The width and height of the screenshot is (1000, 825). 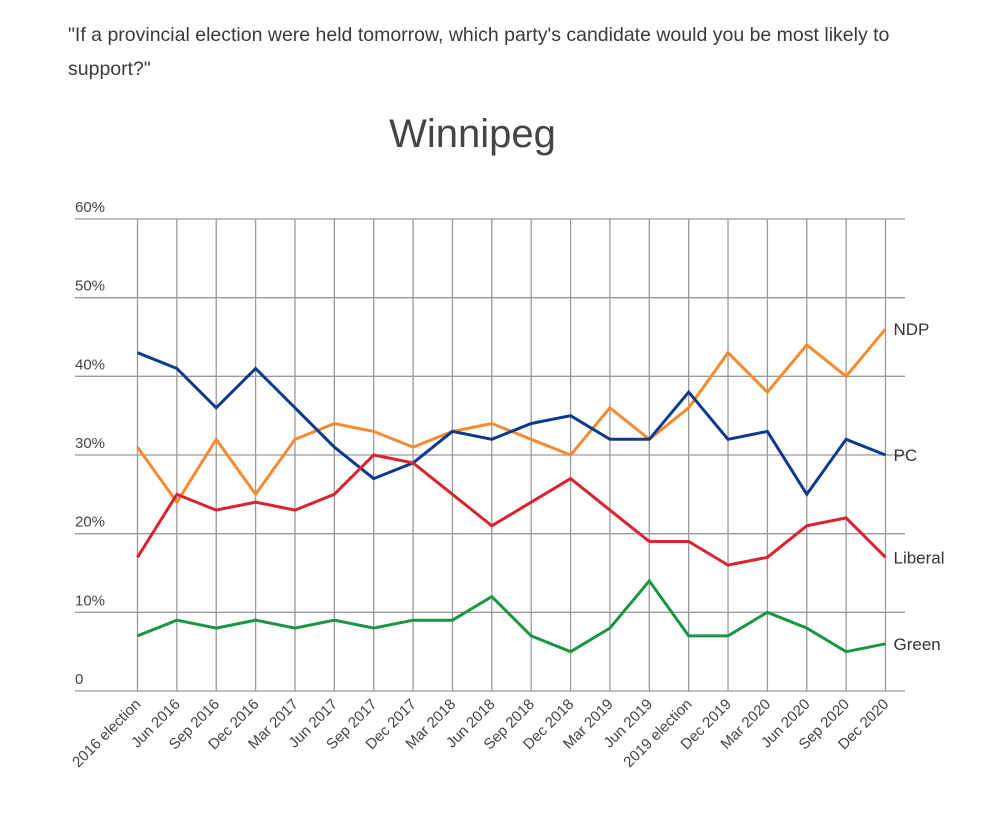 I want to click on y-tick-label: 40%, so click(x=90, y=364).